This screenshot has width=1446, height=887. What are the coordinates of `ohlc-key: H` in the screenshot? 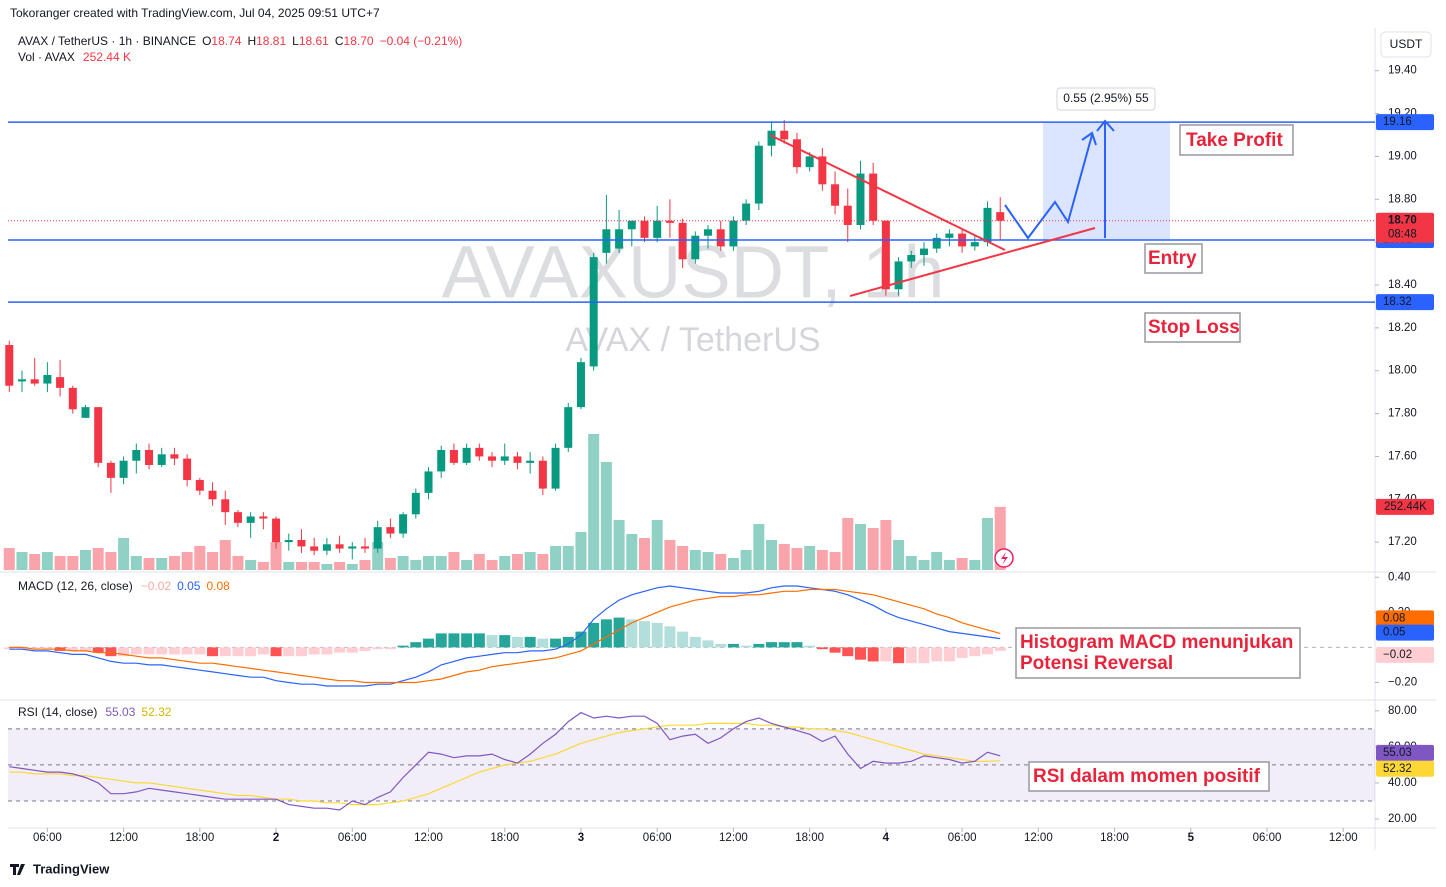 It's located at (251, 41).